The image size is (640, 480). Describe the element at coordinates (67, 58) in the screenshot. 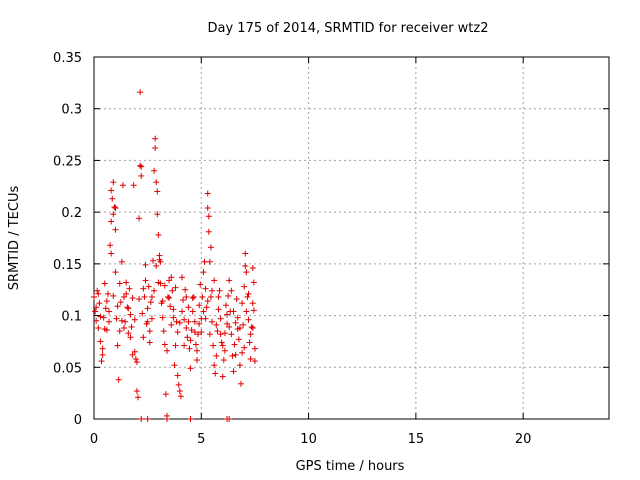

I see `y-tick-label: 0.35` at that location.